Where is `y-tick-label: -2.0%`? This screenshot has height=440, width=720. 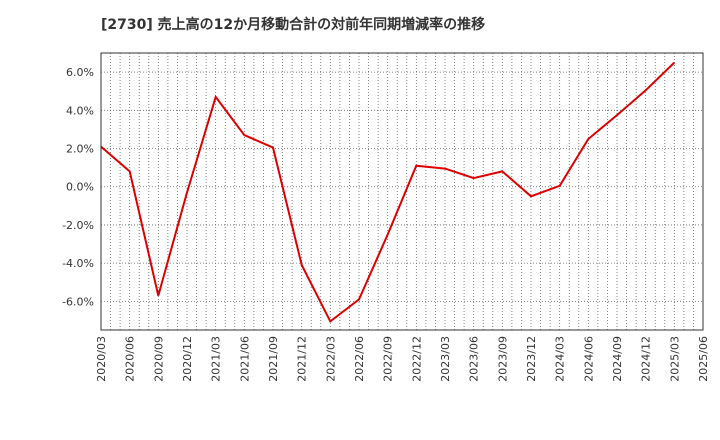
y-tick-label: -2.0% is located at coordinates (78, 225).